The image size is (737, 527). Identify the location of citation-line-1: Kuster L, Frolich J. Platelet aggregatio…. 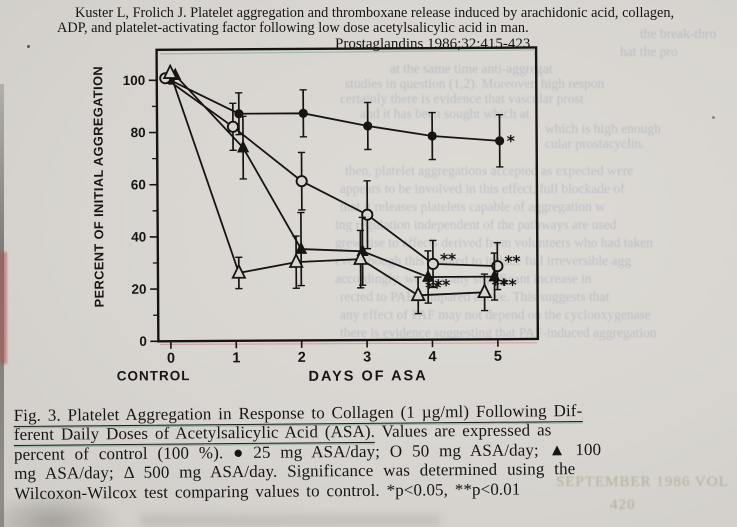
(375, 13).